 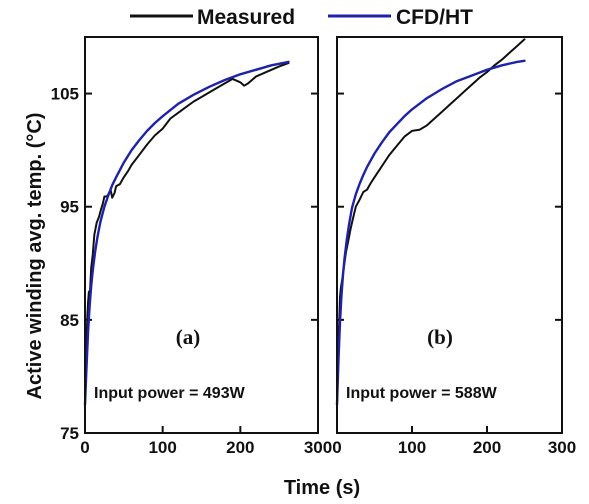 What do you see at coordinates (487, 447) in the screenshot?
I see `panel-b-x-tick-label: 200` at bounding box center [487, 447].